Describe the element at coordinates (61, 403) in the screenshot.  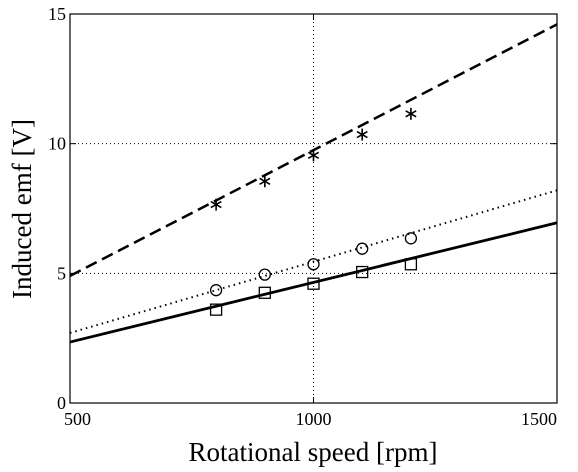
I see `y-tick-label: 0` at that location.